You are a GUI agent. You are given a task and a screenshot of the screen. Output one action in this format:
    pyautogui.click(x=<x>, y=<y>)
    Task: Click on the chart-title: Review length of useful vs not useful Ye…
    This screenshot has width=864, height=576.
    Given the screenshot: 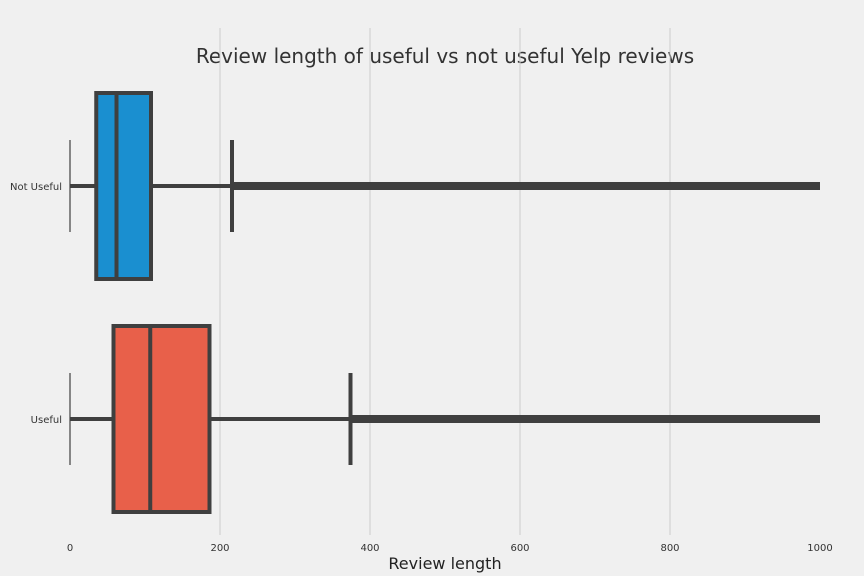 What is the action you would take?
    pyautogui.click(x=445, y=56)
    